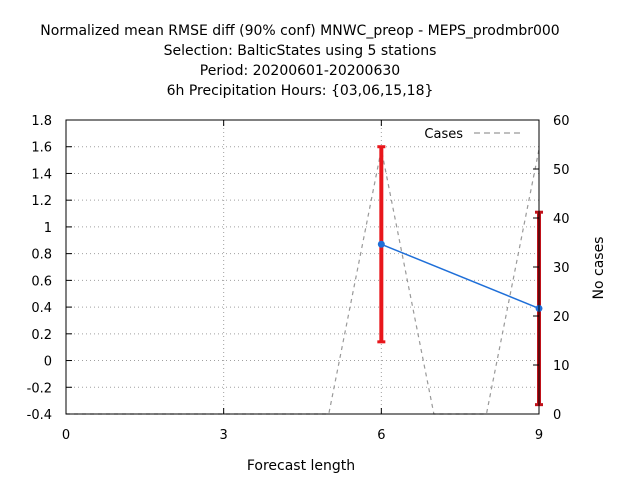  Describe the element at coordinates (300, 51) in the screenshot. I see `title-line-2: Selection: BalticStates using 5 stations` at that location.